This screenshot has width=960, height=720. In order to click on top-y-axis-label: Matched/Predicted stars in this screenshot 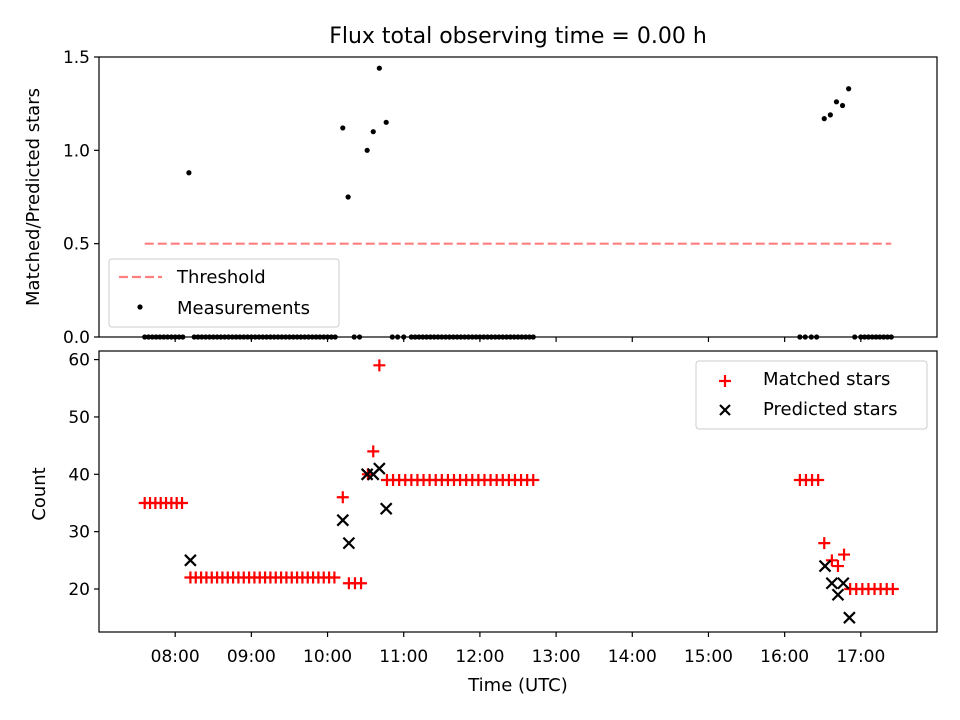, I will do `click(33, 197)`.